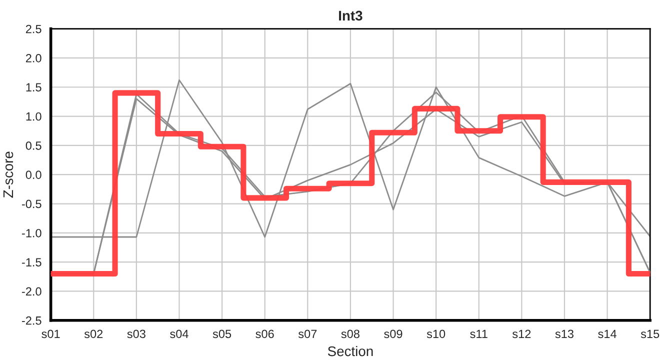 The height and width of the screenshot is (360, 660). I want to click on x-tick-label: s06, so click(265, 334).